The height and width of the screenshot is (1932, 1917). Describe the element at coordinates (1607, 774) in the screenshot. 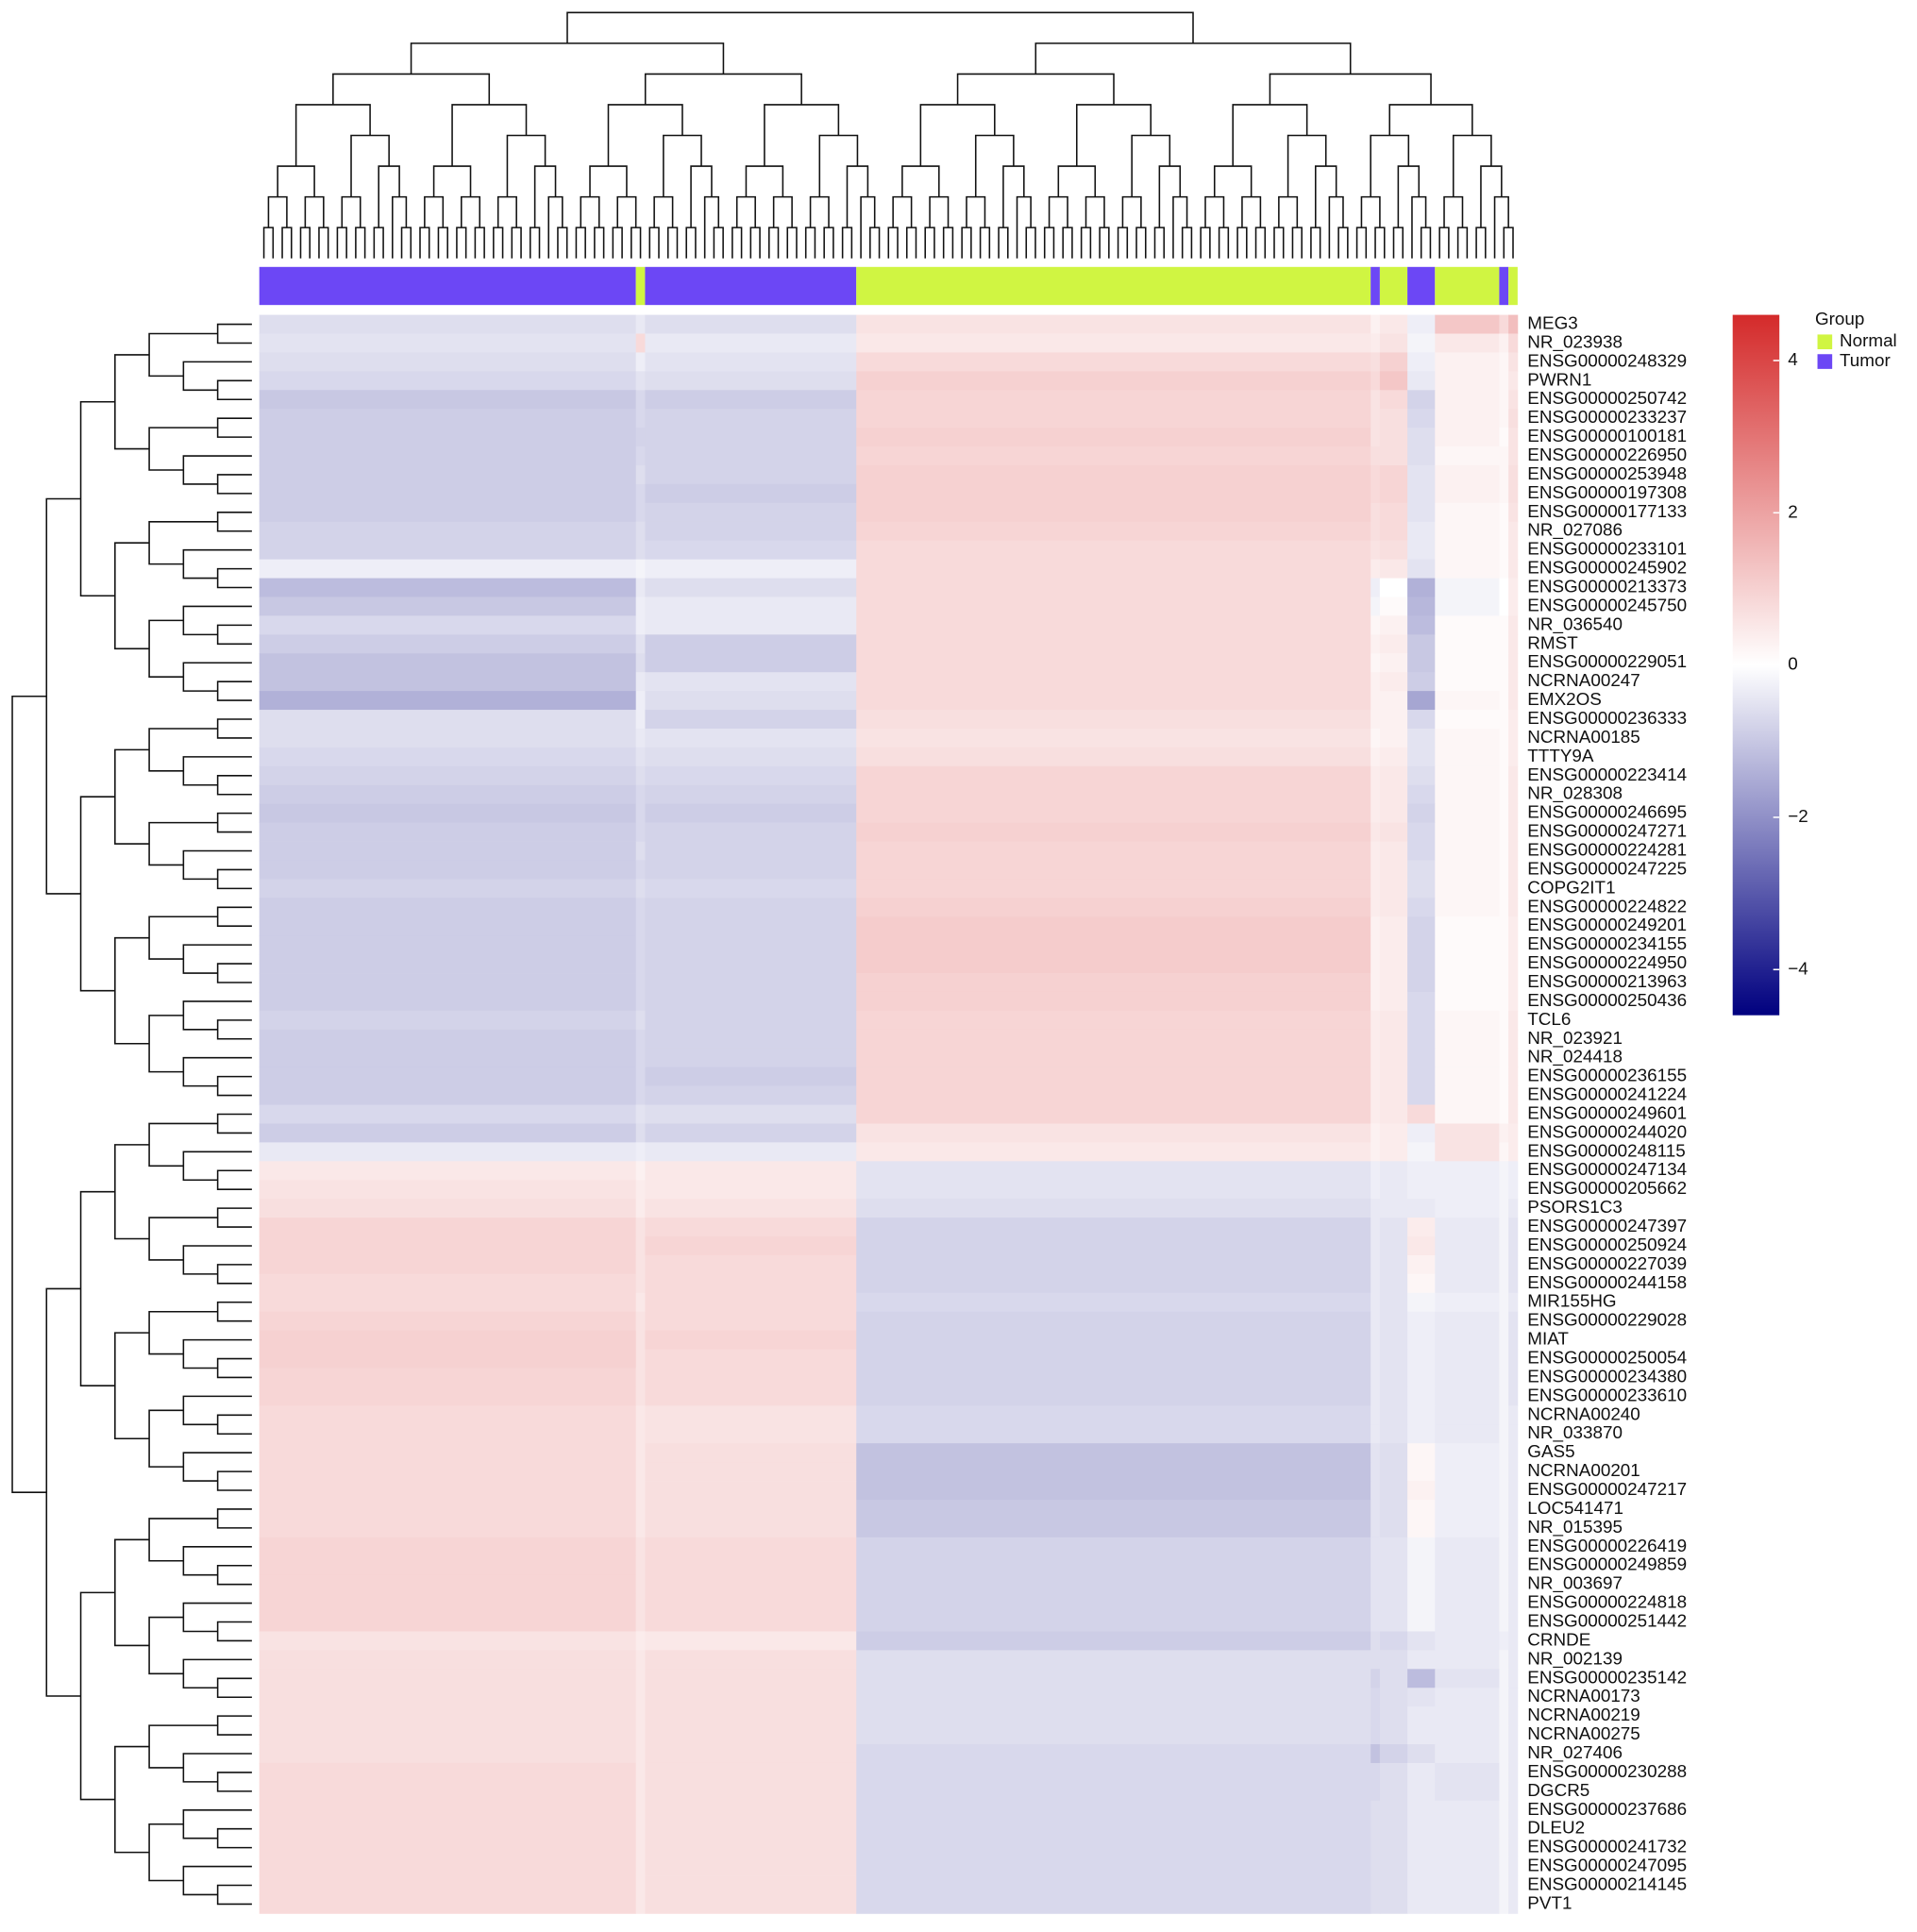

I see `row-label: ENSG00000223414` at that location.